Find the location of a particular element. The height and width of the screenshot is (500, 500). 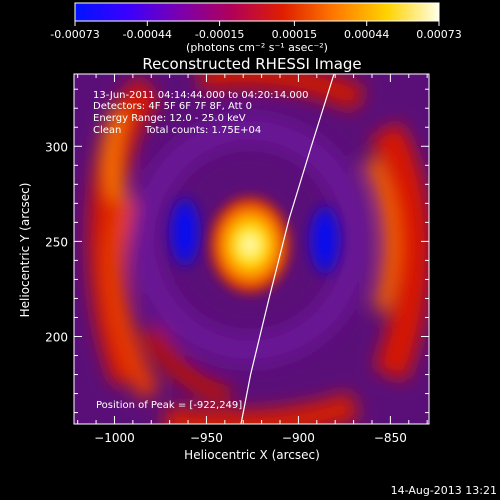

colorbar-tick-label: 0.00015 is located at coordinates (295, 34).